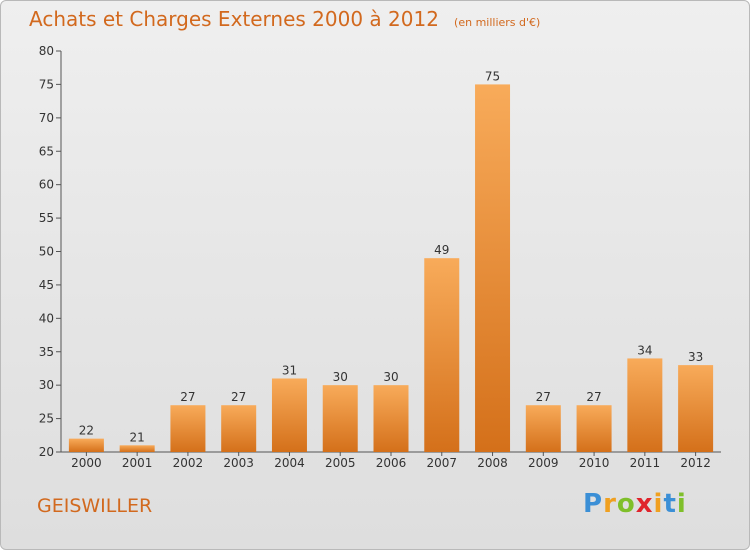  Describe the element at coordinates (492, 76) in the screenshot. I see `data-label-2008: 75` at that location.